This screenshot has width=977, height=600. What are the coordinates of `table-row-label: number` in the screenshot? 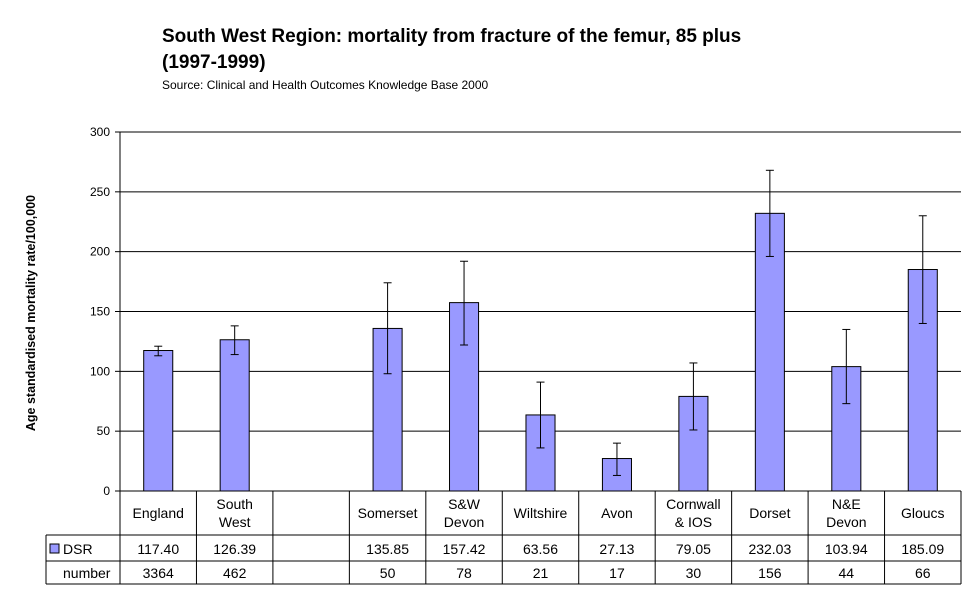 It's located at (87, 573).